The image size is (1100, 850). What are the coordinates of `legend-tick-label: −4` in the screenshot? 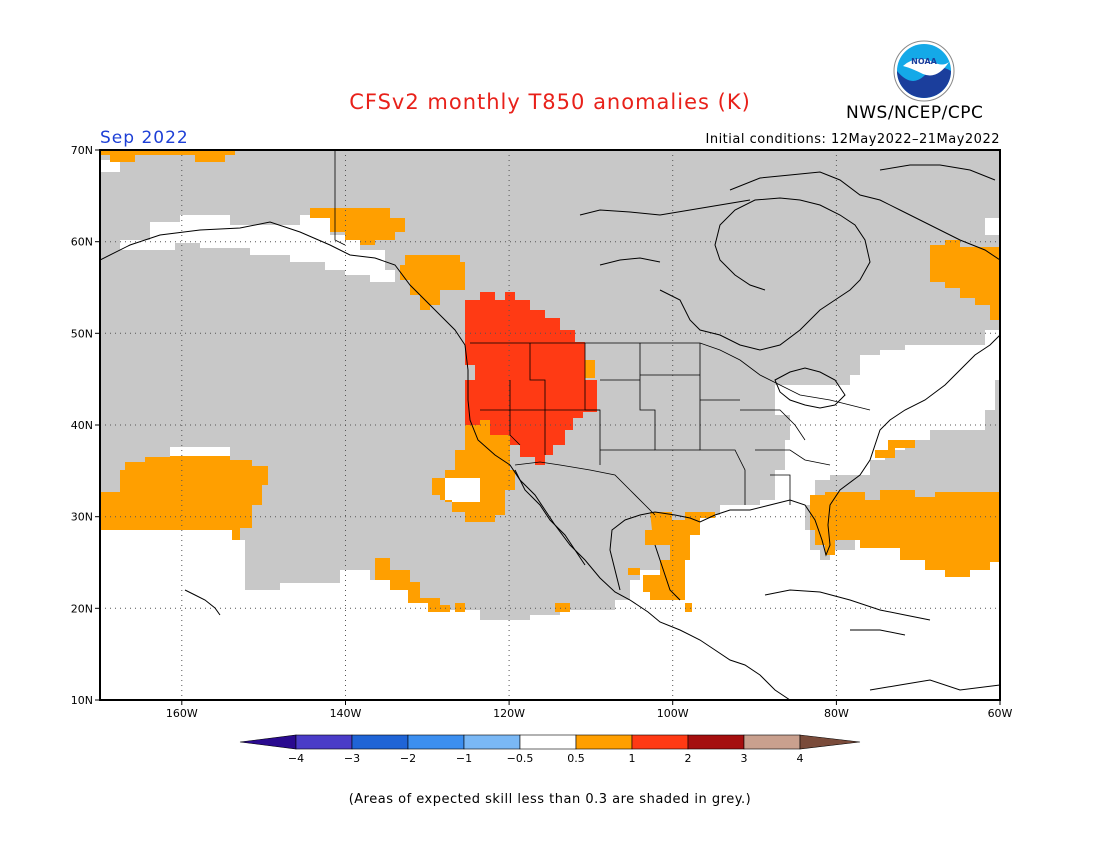 It's located at (296, 758).